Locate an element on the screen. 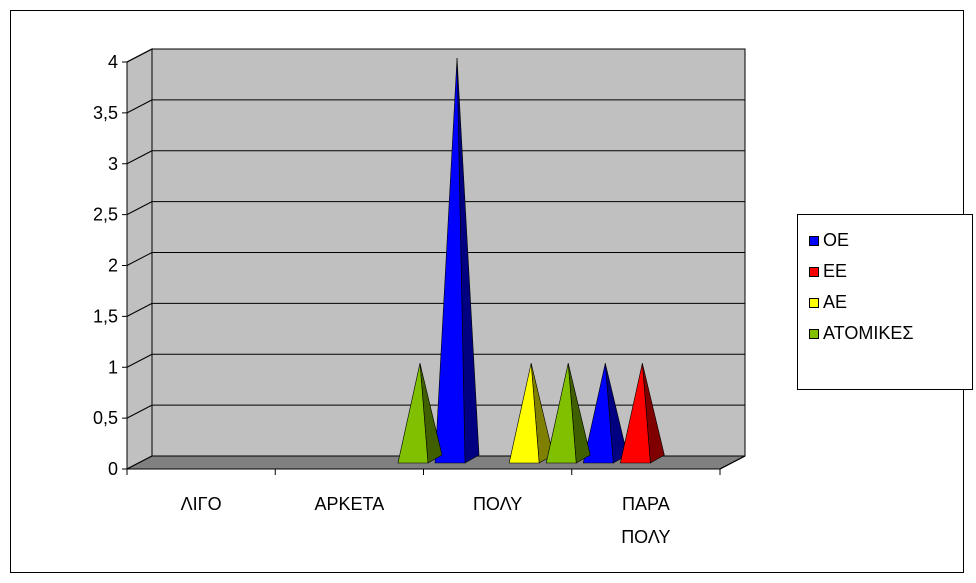  legend-label: ΑΕ is located at coordinates (835, 302).